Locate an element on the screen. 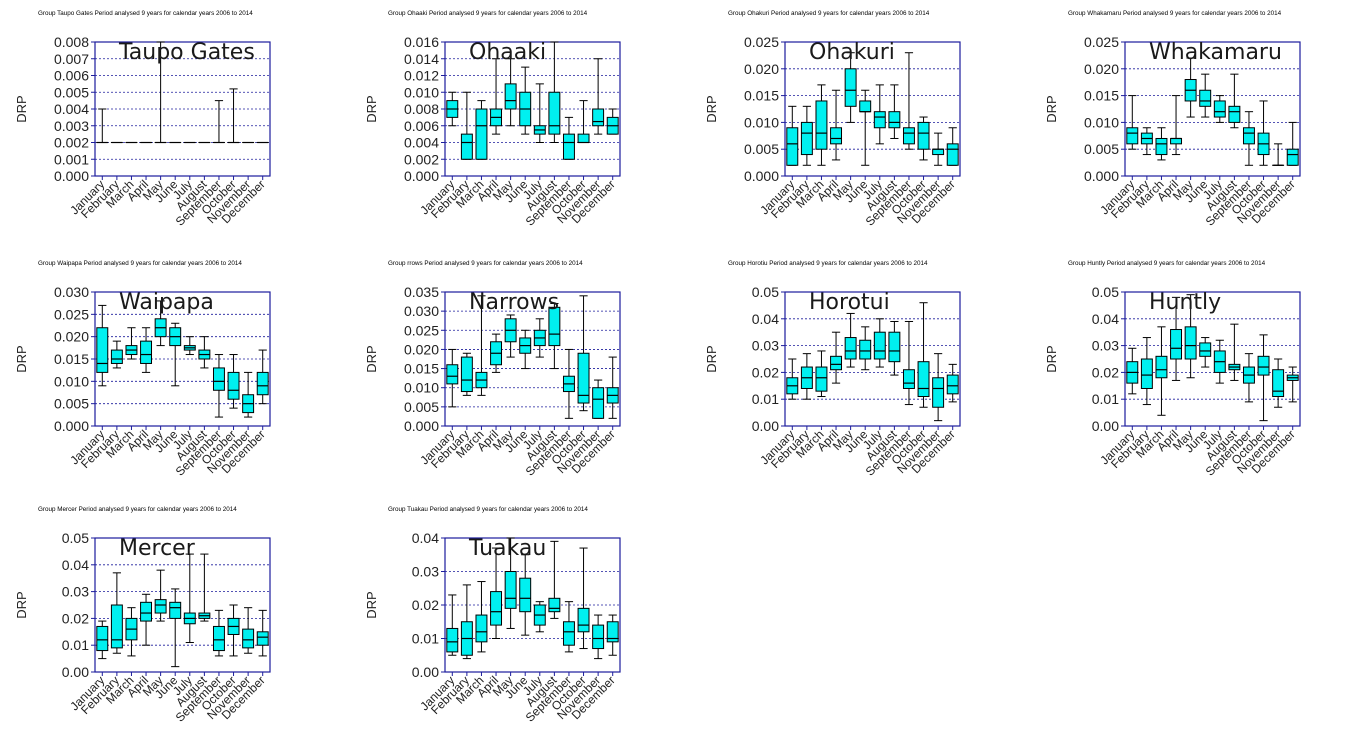 The image size is (1362, 741). box-july is located at coordinates (1219, 361).